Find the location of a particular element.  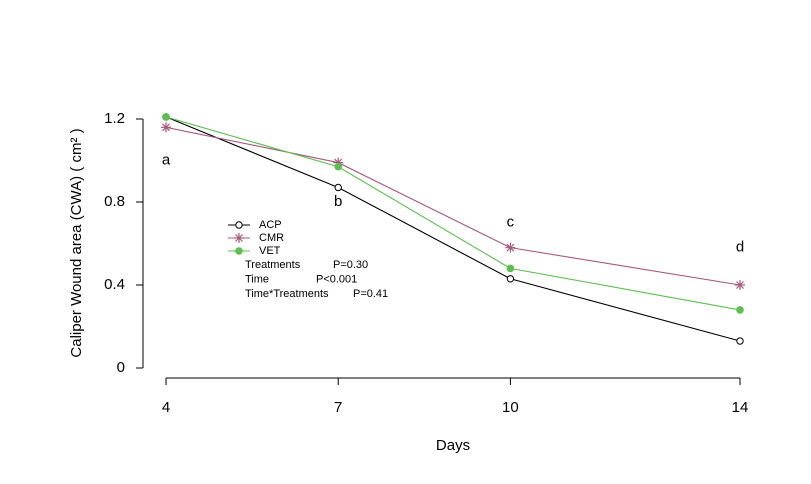

y-tick-label: 0.8 is located at coordinates (114, 201).